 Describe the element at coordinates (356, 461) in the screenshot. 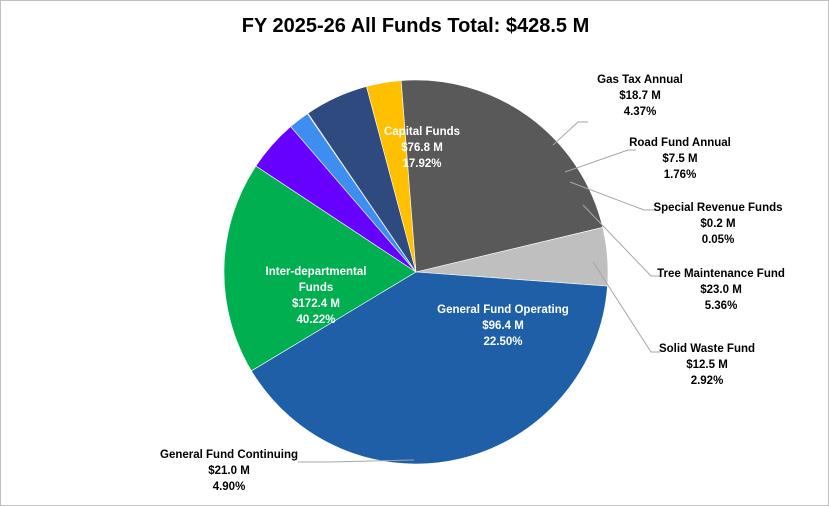

I see `leader-line-general-fund-continuing` at that location.